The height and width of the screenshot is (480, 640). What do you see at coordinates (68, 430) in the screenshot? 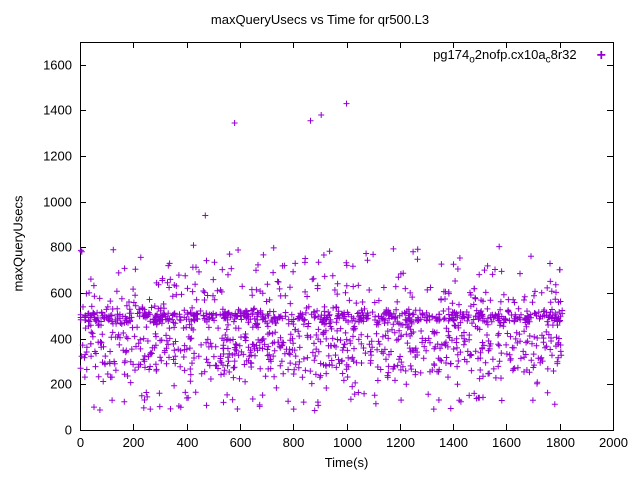
I see `y-tick-label: 0` at bounding box center [68, 430].